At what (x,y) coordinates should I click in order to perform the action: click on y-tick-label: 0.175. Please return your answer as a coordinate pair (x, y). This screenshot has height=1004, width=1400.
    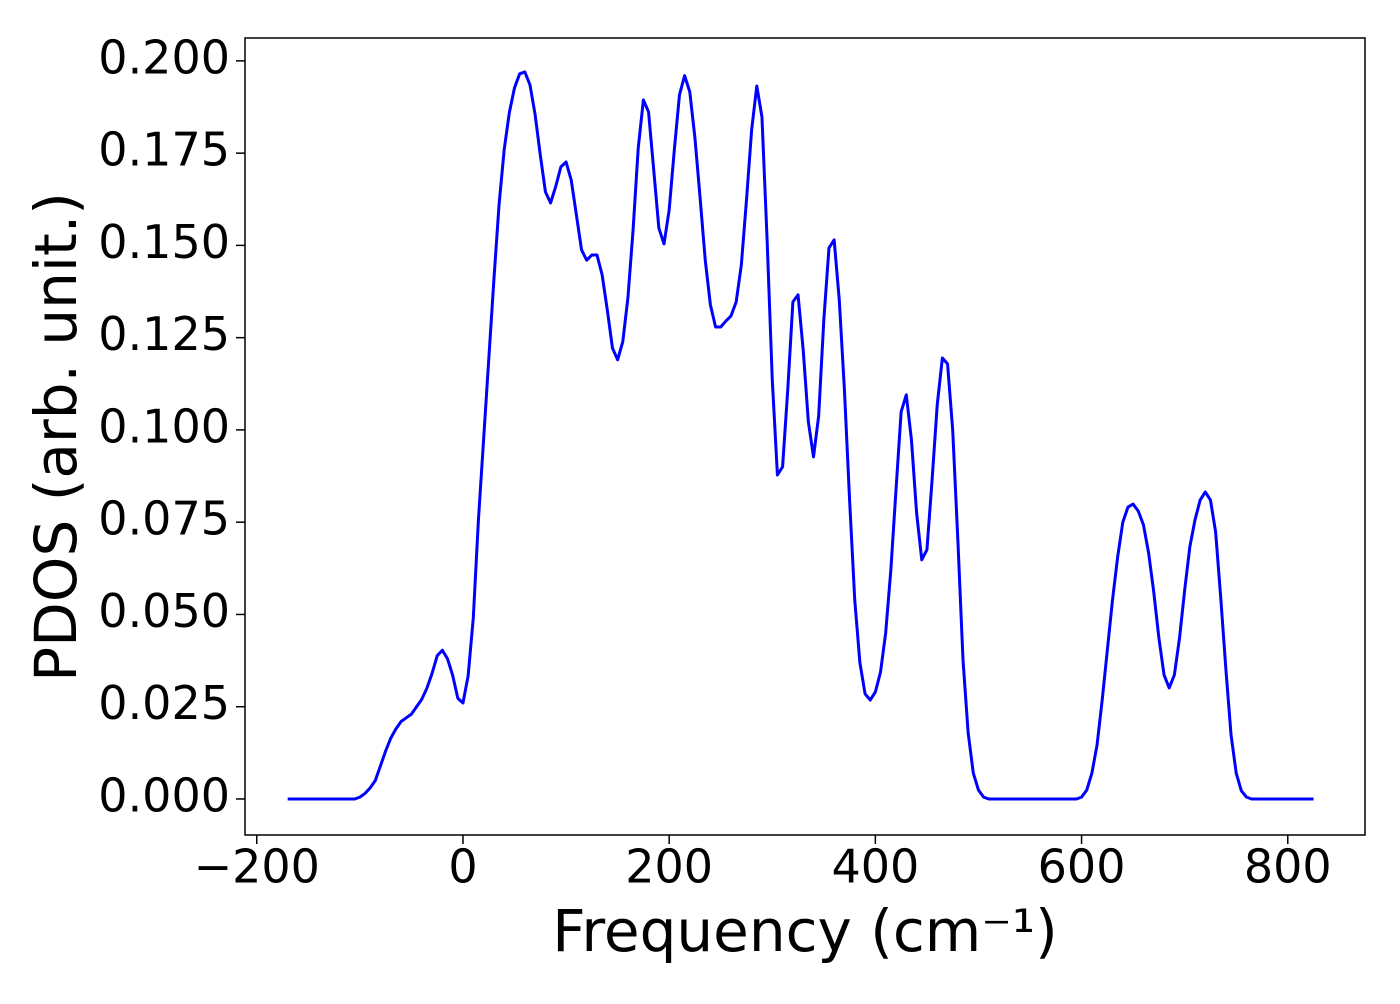
    Looking at the image, I should click on (164, 150).